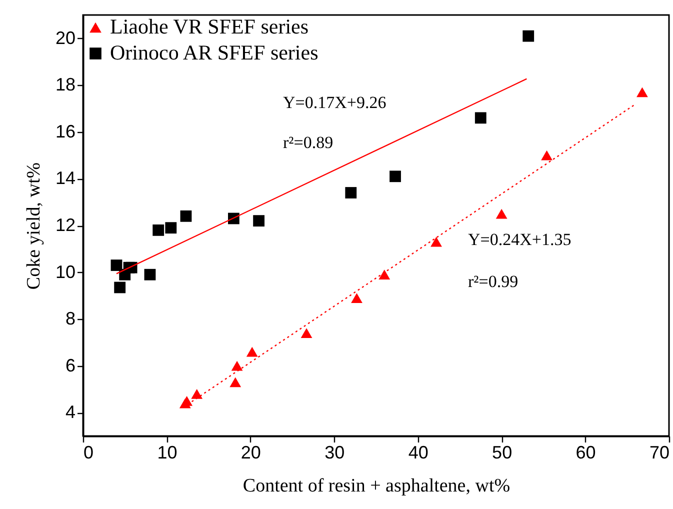  What do you see at coordinates (65, 178) in the screenshot?
I see `y-tick-label: 14` at bounding box center [65, 178].